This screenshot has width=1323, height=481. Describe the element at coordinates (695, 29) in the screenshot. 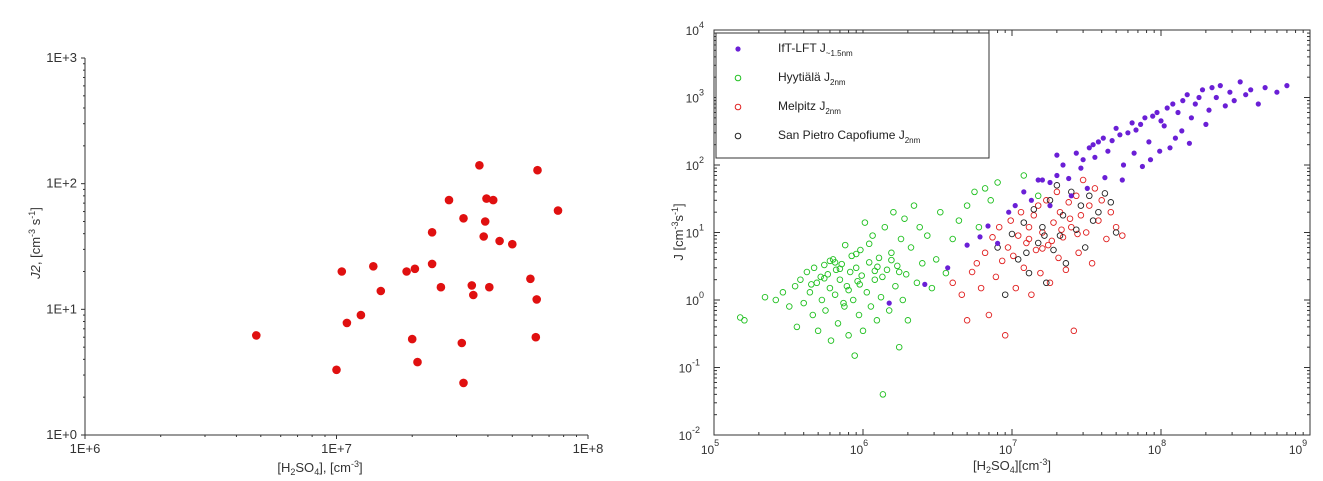

I see `right-y-tick-label: 104` at that location.